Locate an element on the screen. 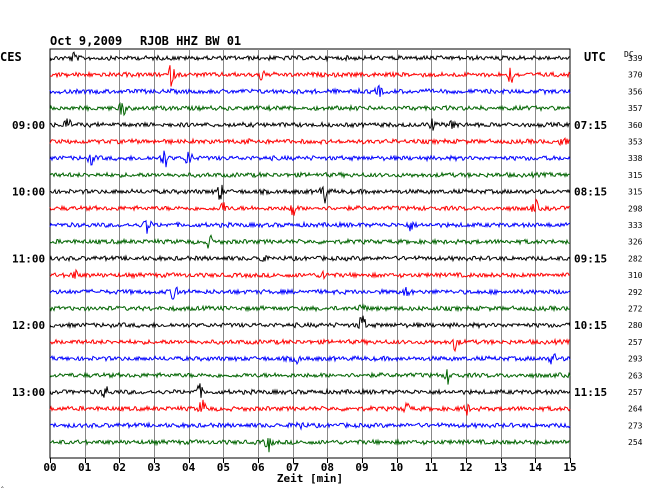 This screenshot has width=650, height=494. header-date: Oct 9,2009 is located at coordinates (86, 41).